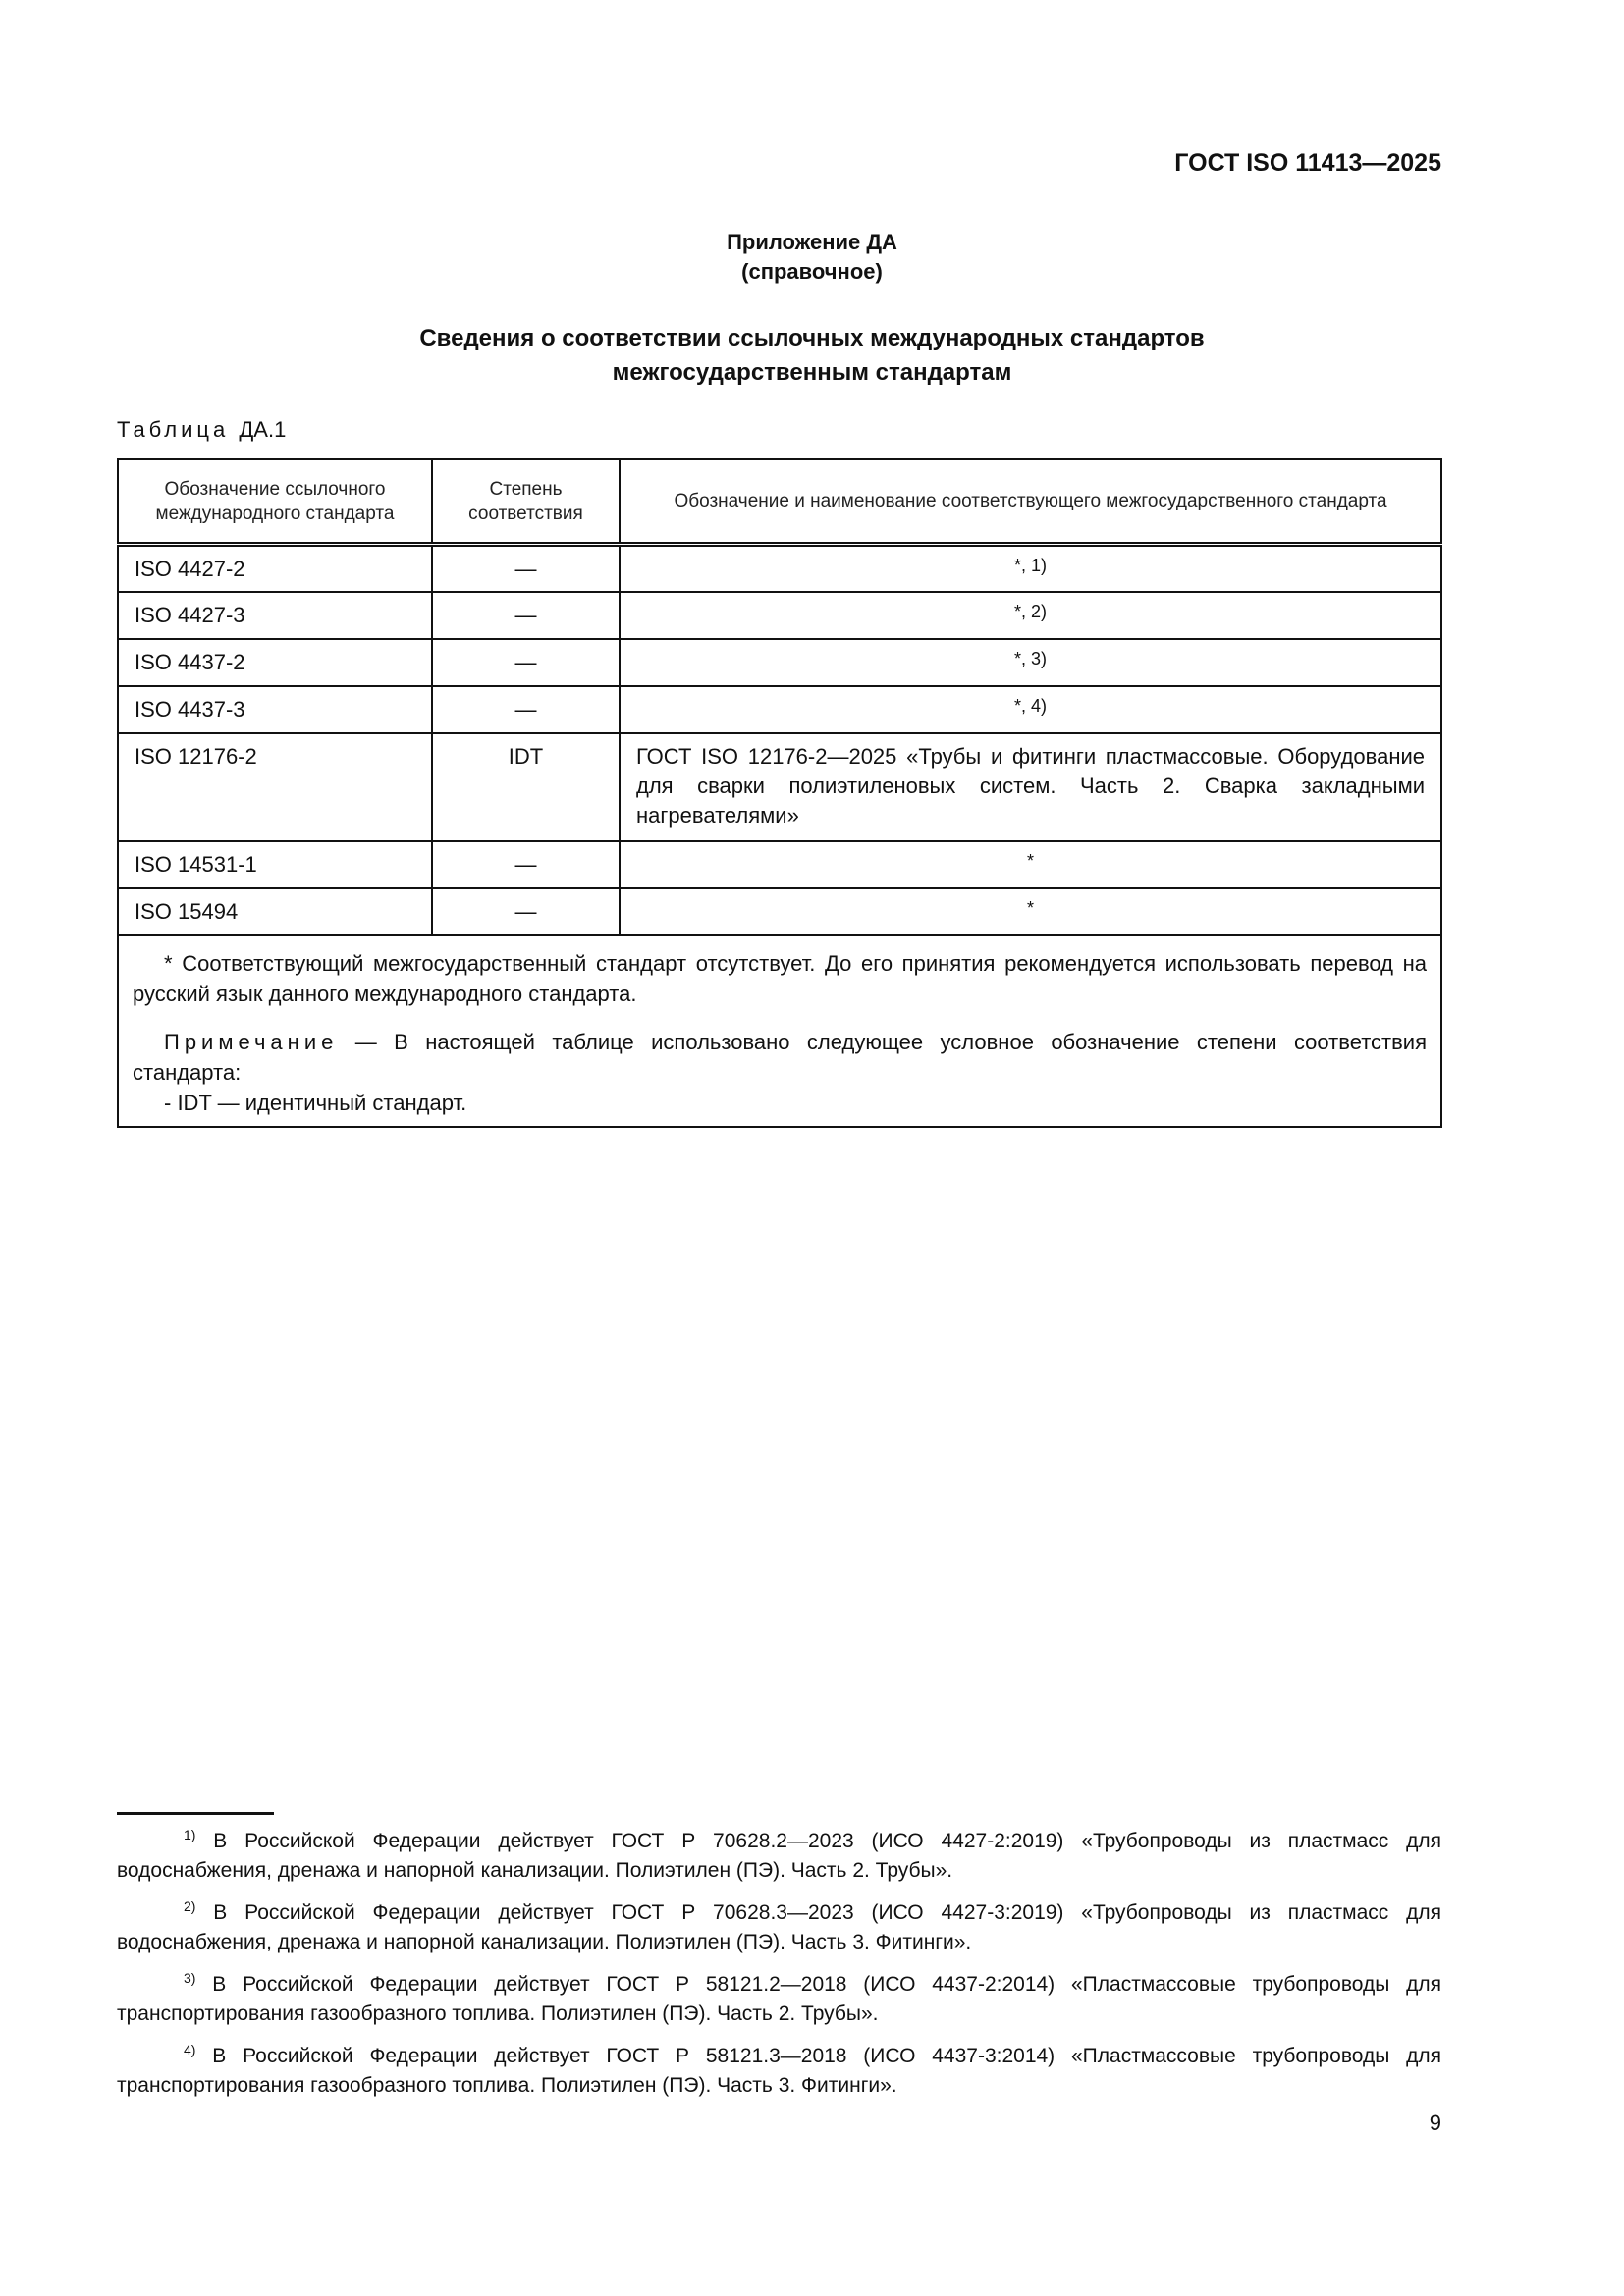 This screenshot has height=2296, width=1624. What do you see at coordinates (190, 1906) in the screenshot?
I see `footnote-mark: 2)` at bounding box center [190, 1906].